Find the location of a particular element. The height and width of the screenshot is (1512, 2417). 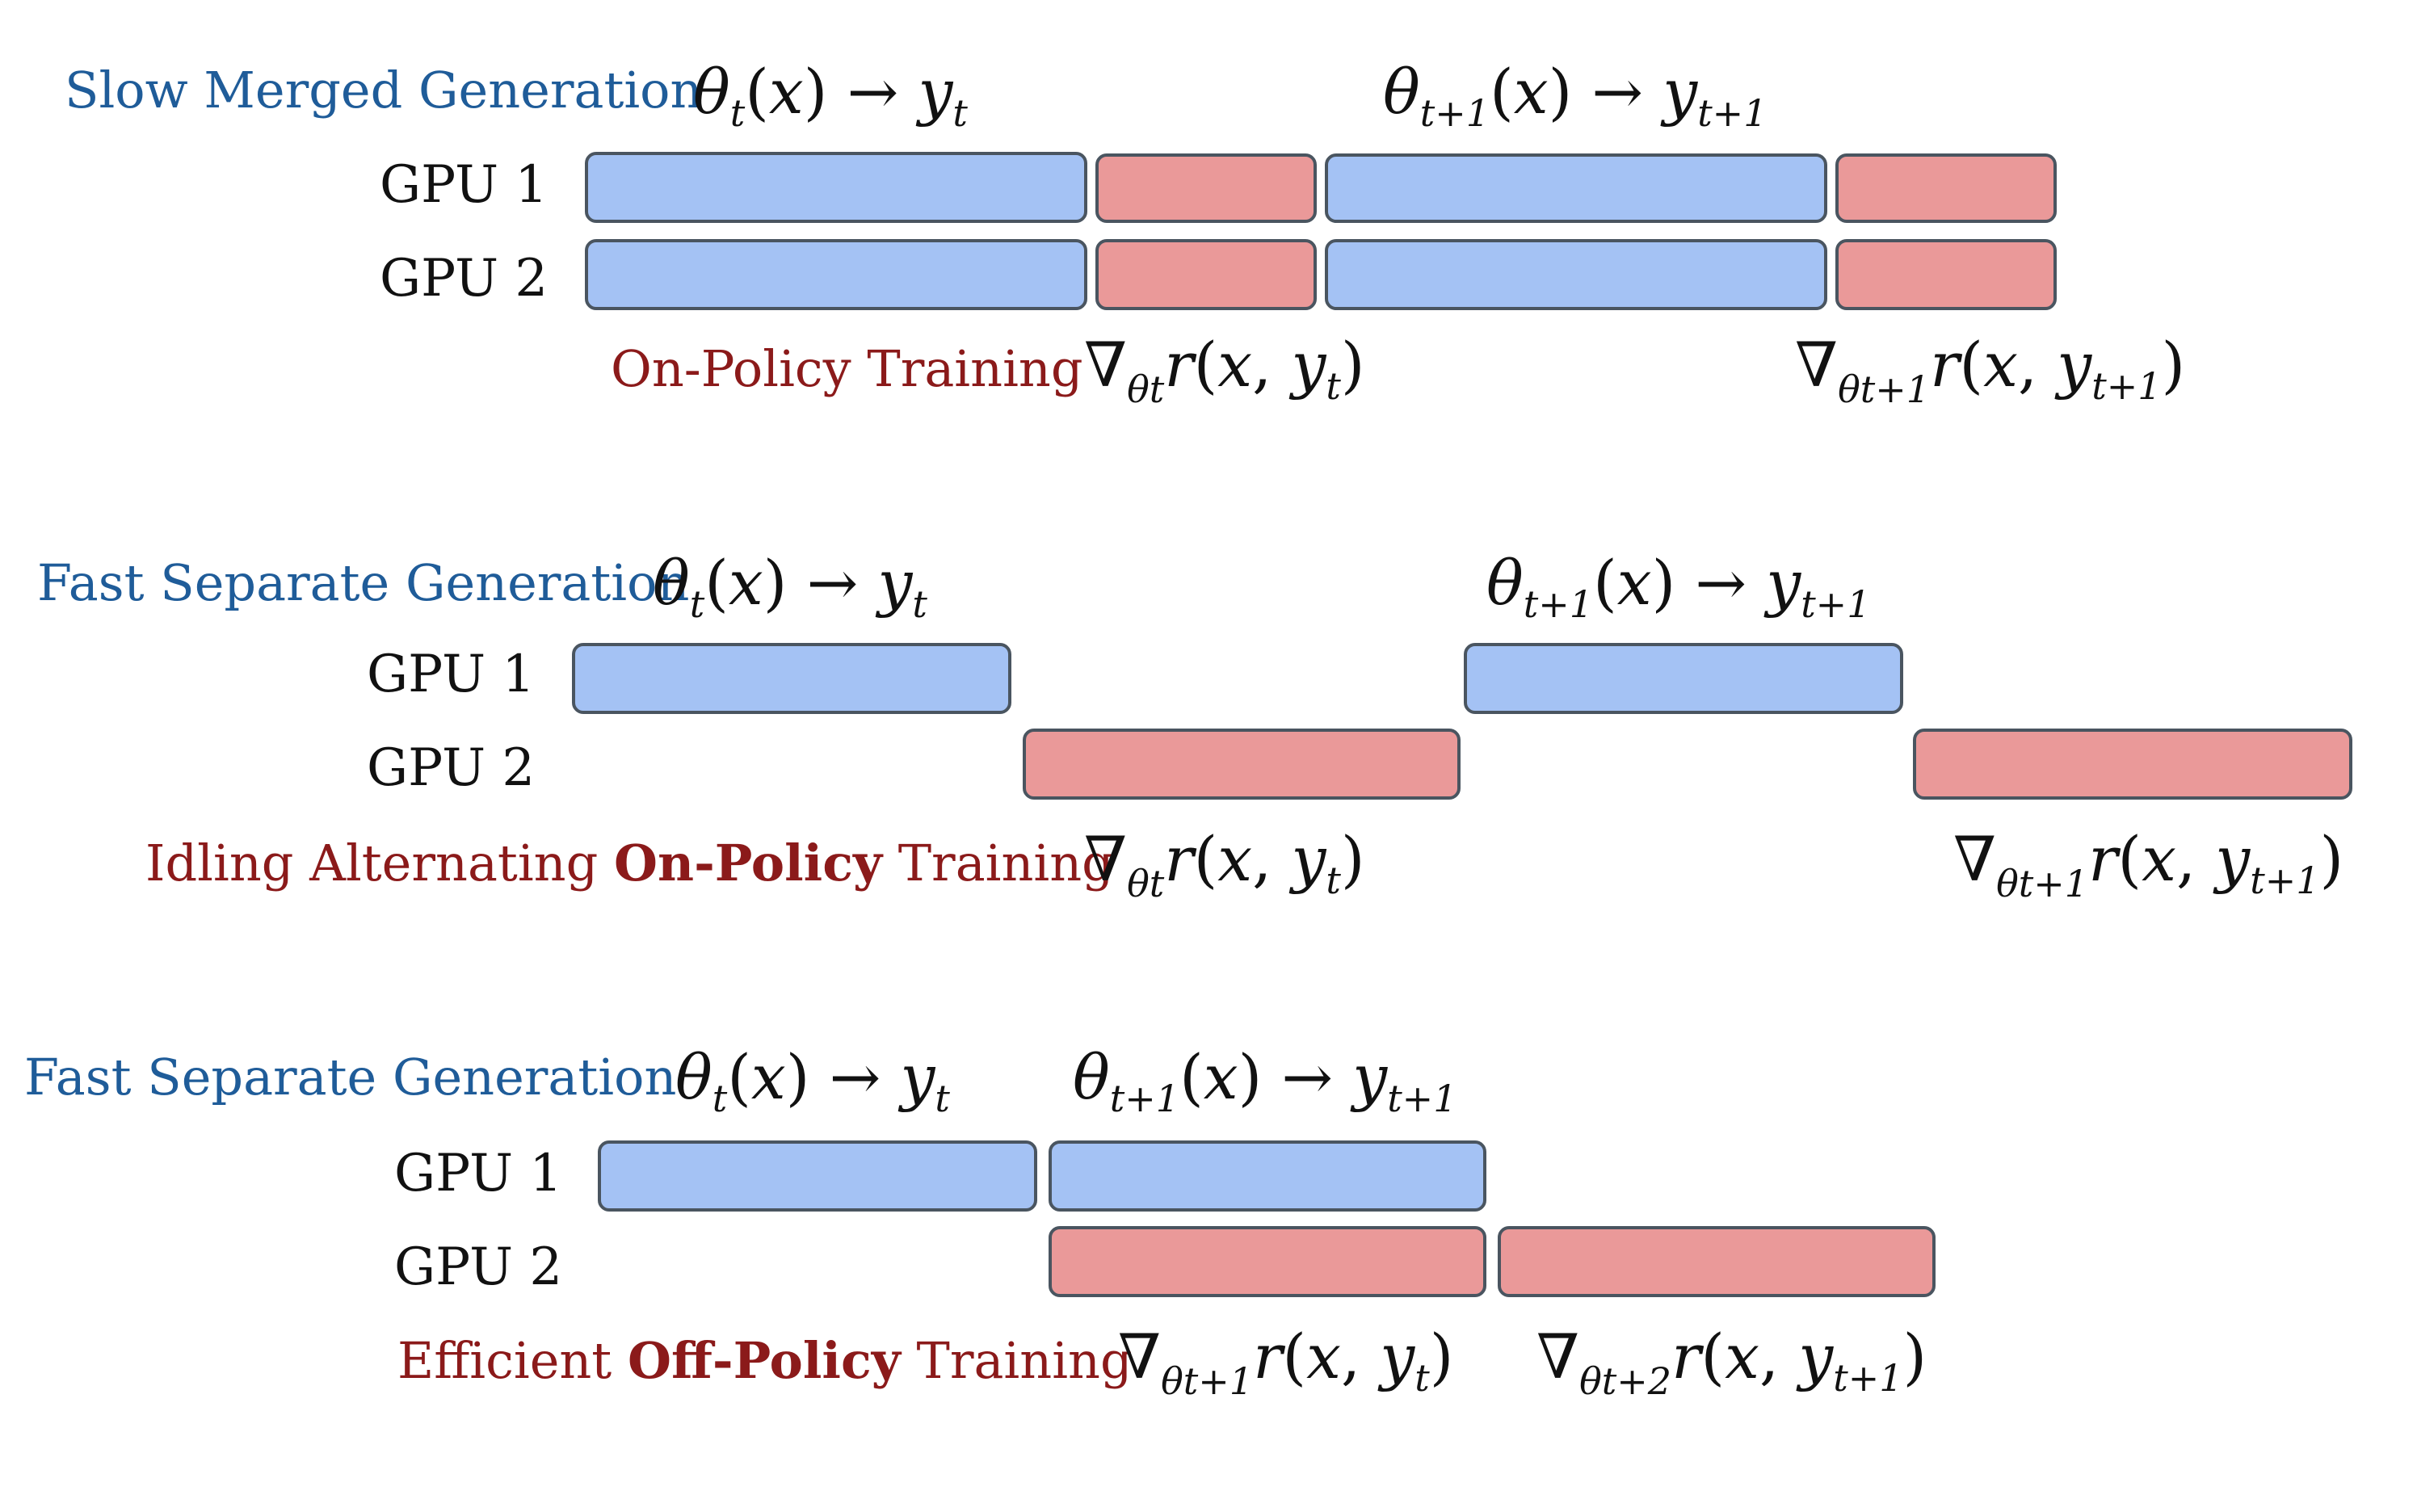

panel-1-train-label-1: ∇θtr(x, yt) is located at coordinates (1225, 370).